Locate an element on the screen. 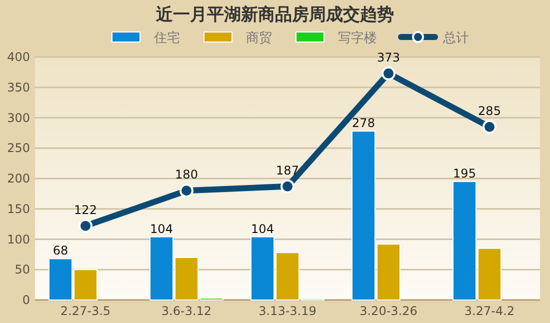  y-tick-label: 100 is located at coordinates (18, 239).